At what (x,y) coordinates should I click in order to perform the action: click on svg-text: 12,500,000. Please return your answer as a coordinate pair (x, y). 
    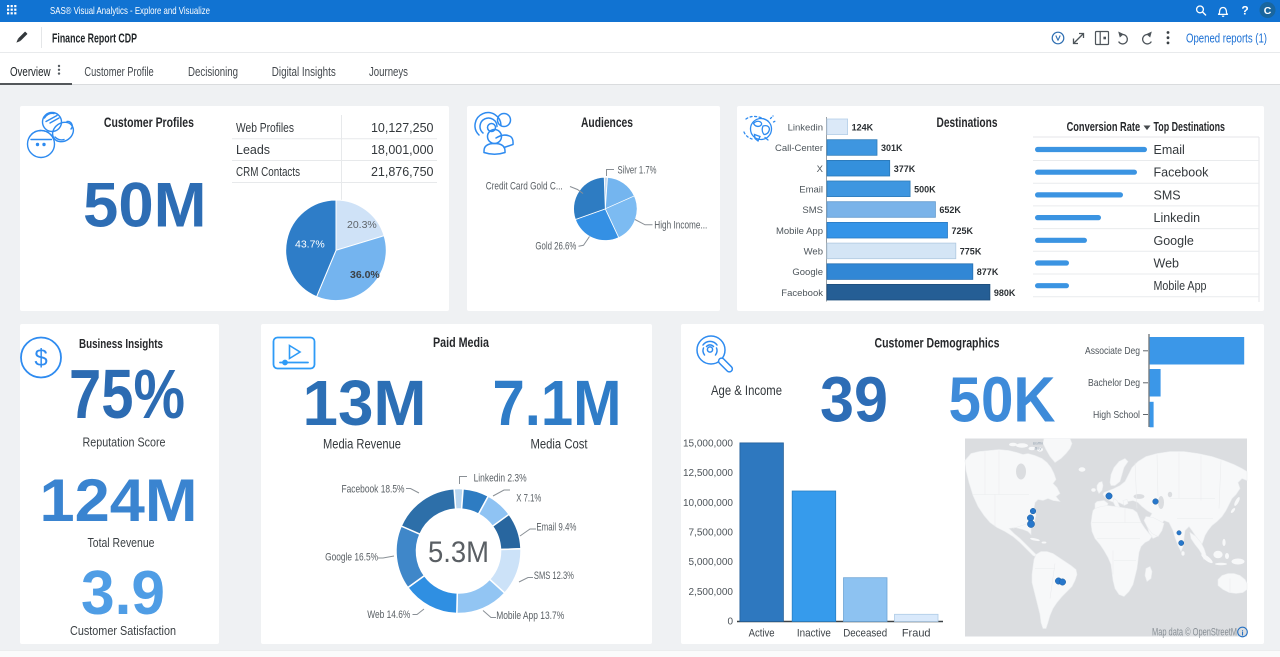
    Looking at the image, I should click on (708, 473).